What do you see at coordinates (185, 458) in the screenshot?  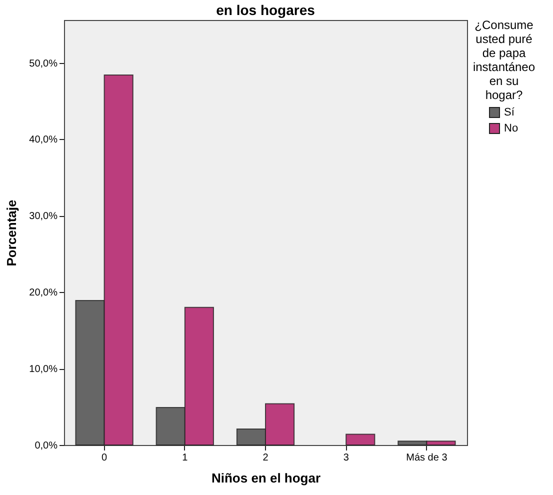 I see `x-tick-label: 1` at bounding box center [185, 458].